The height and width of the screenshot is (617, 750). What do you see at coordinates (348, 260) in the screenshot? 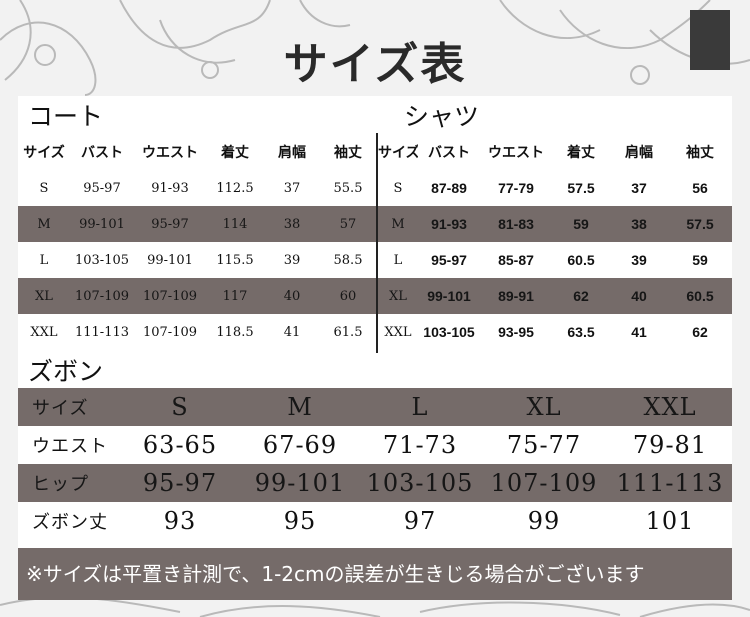
I see `table-cell: 58.5` at bounding box center [348, 260].